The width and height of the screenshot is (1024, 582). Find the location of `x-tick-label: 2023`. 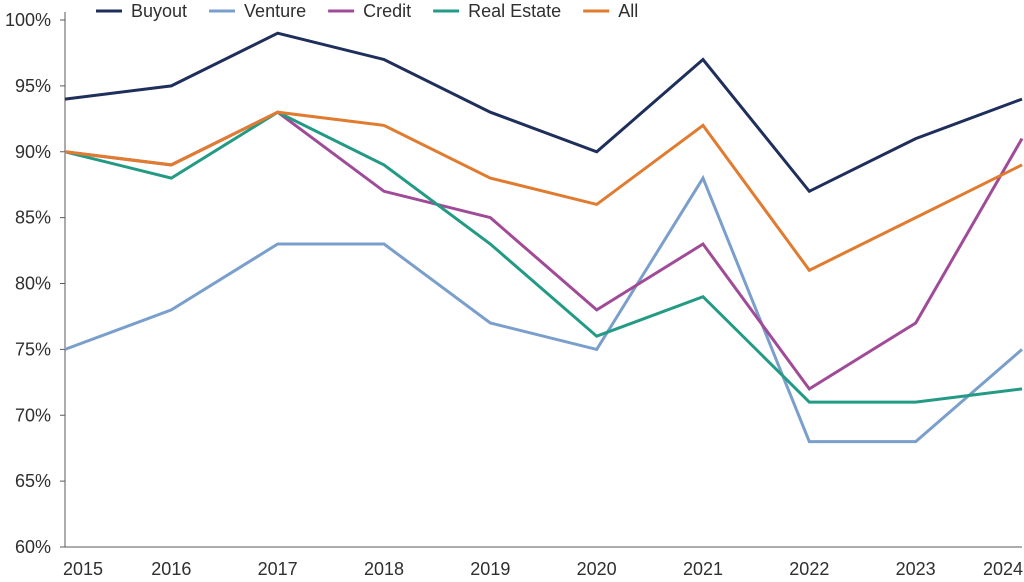

x-tick-label: 2023 is located at coordinates (916, 569).